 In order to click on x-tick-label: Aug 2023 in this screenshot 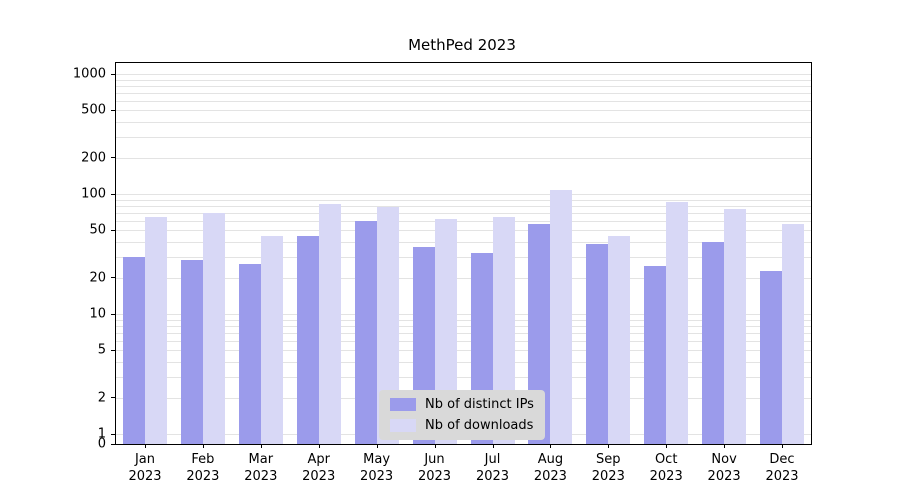, I will do `click(550, 468)`.